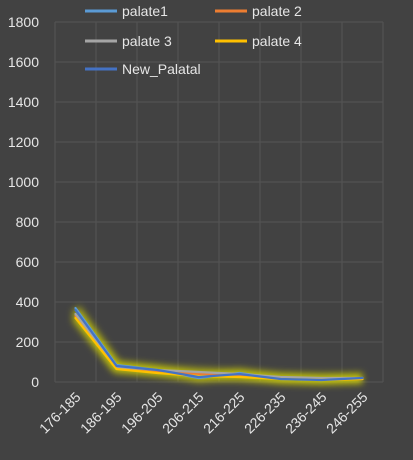 The image size is (413, 460). Describe the element at coordinates (277, 11) in the screenshot. I see `legend-label: palate 2` at that location.